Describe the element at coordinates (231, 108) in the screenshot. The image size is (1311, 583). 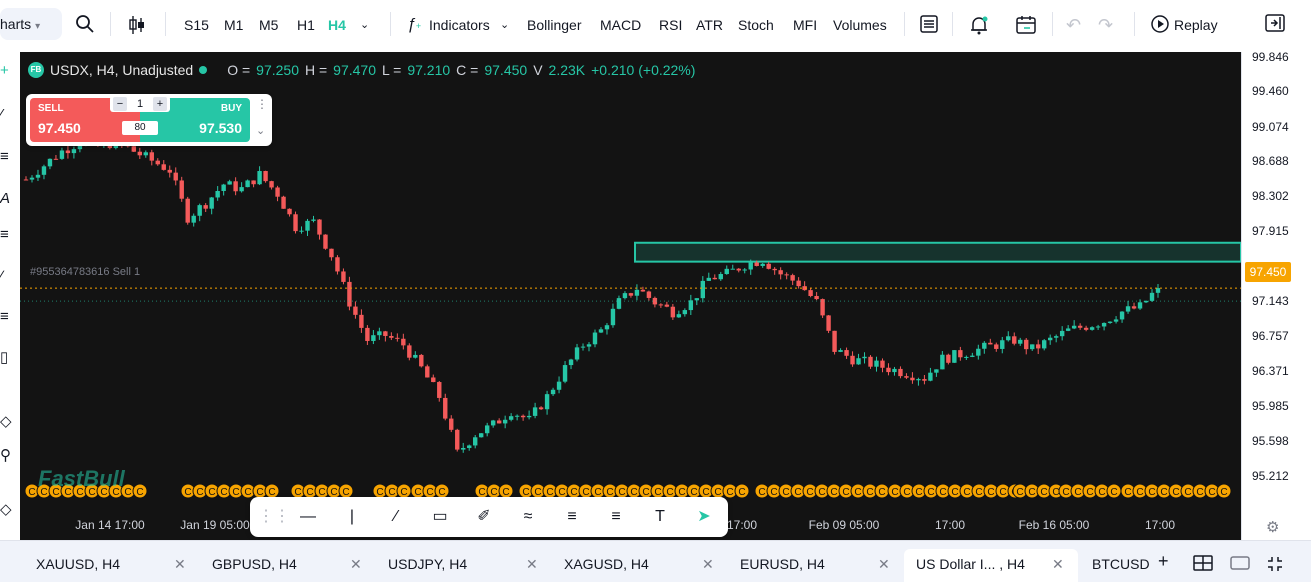
I see `buy-label: BUY` at that location.